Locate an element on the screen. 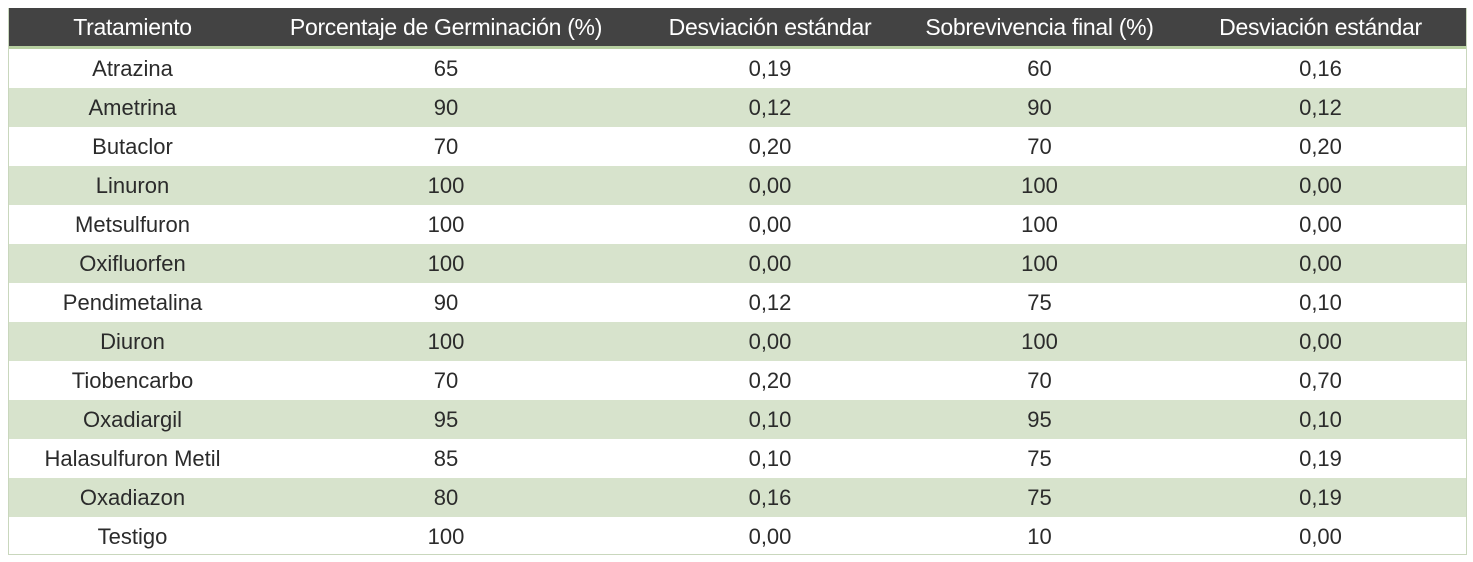 The width and height of the screenshot is (1473, 562). green-divider-line is located at coordinates (737, 47).